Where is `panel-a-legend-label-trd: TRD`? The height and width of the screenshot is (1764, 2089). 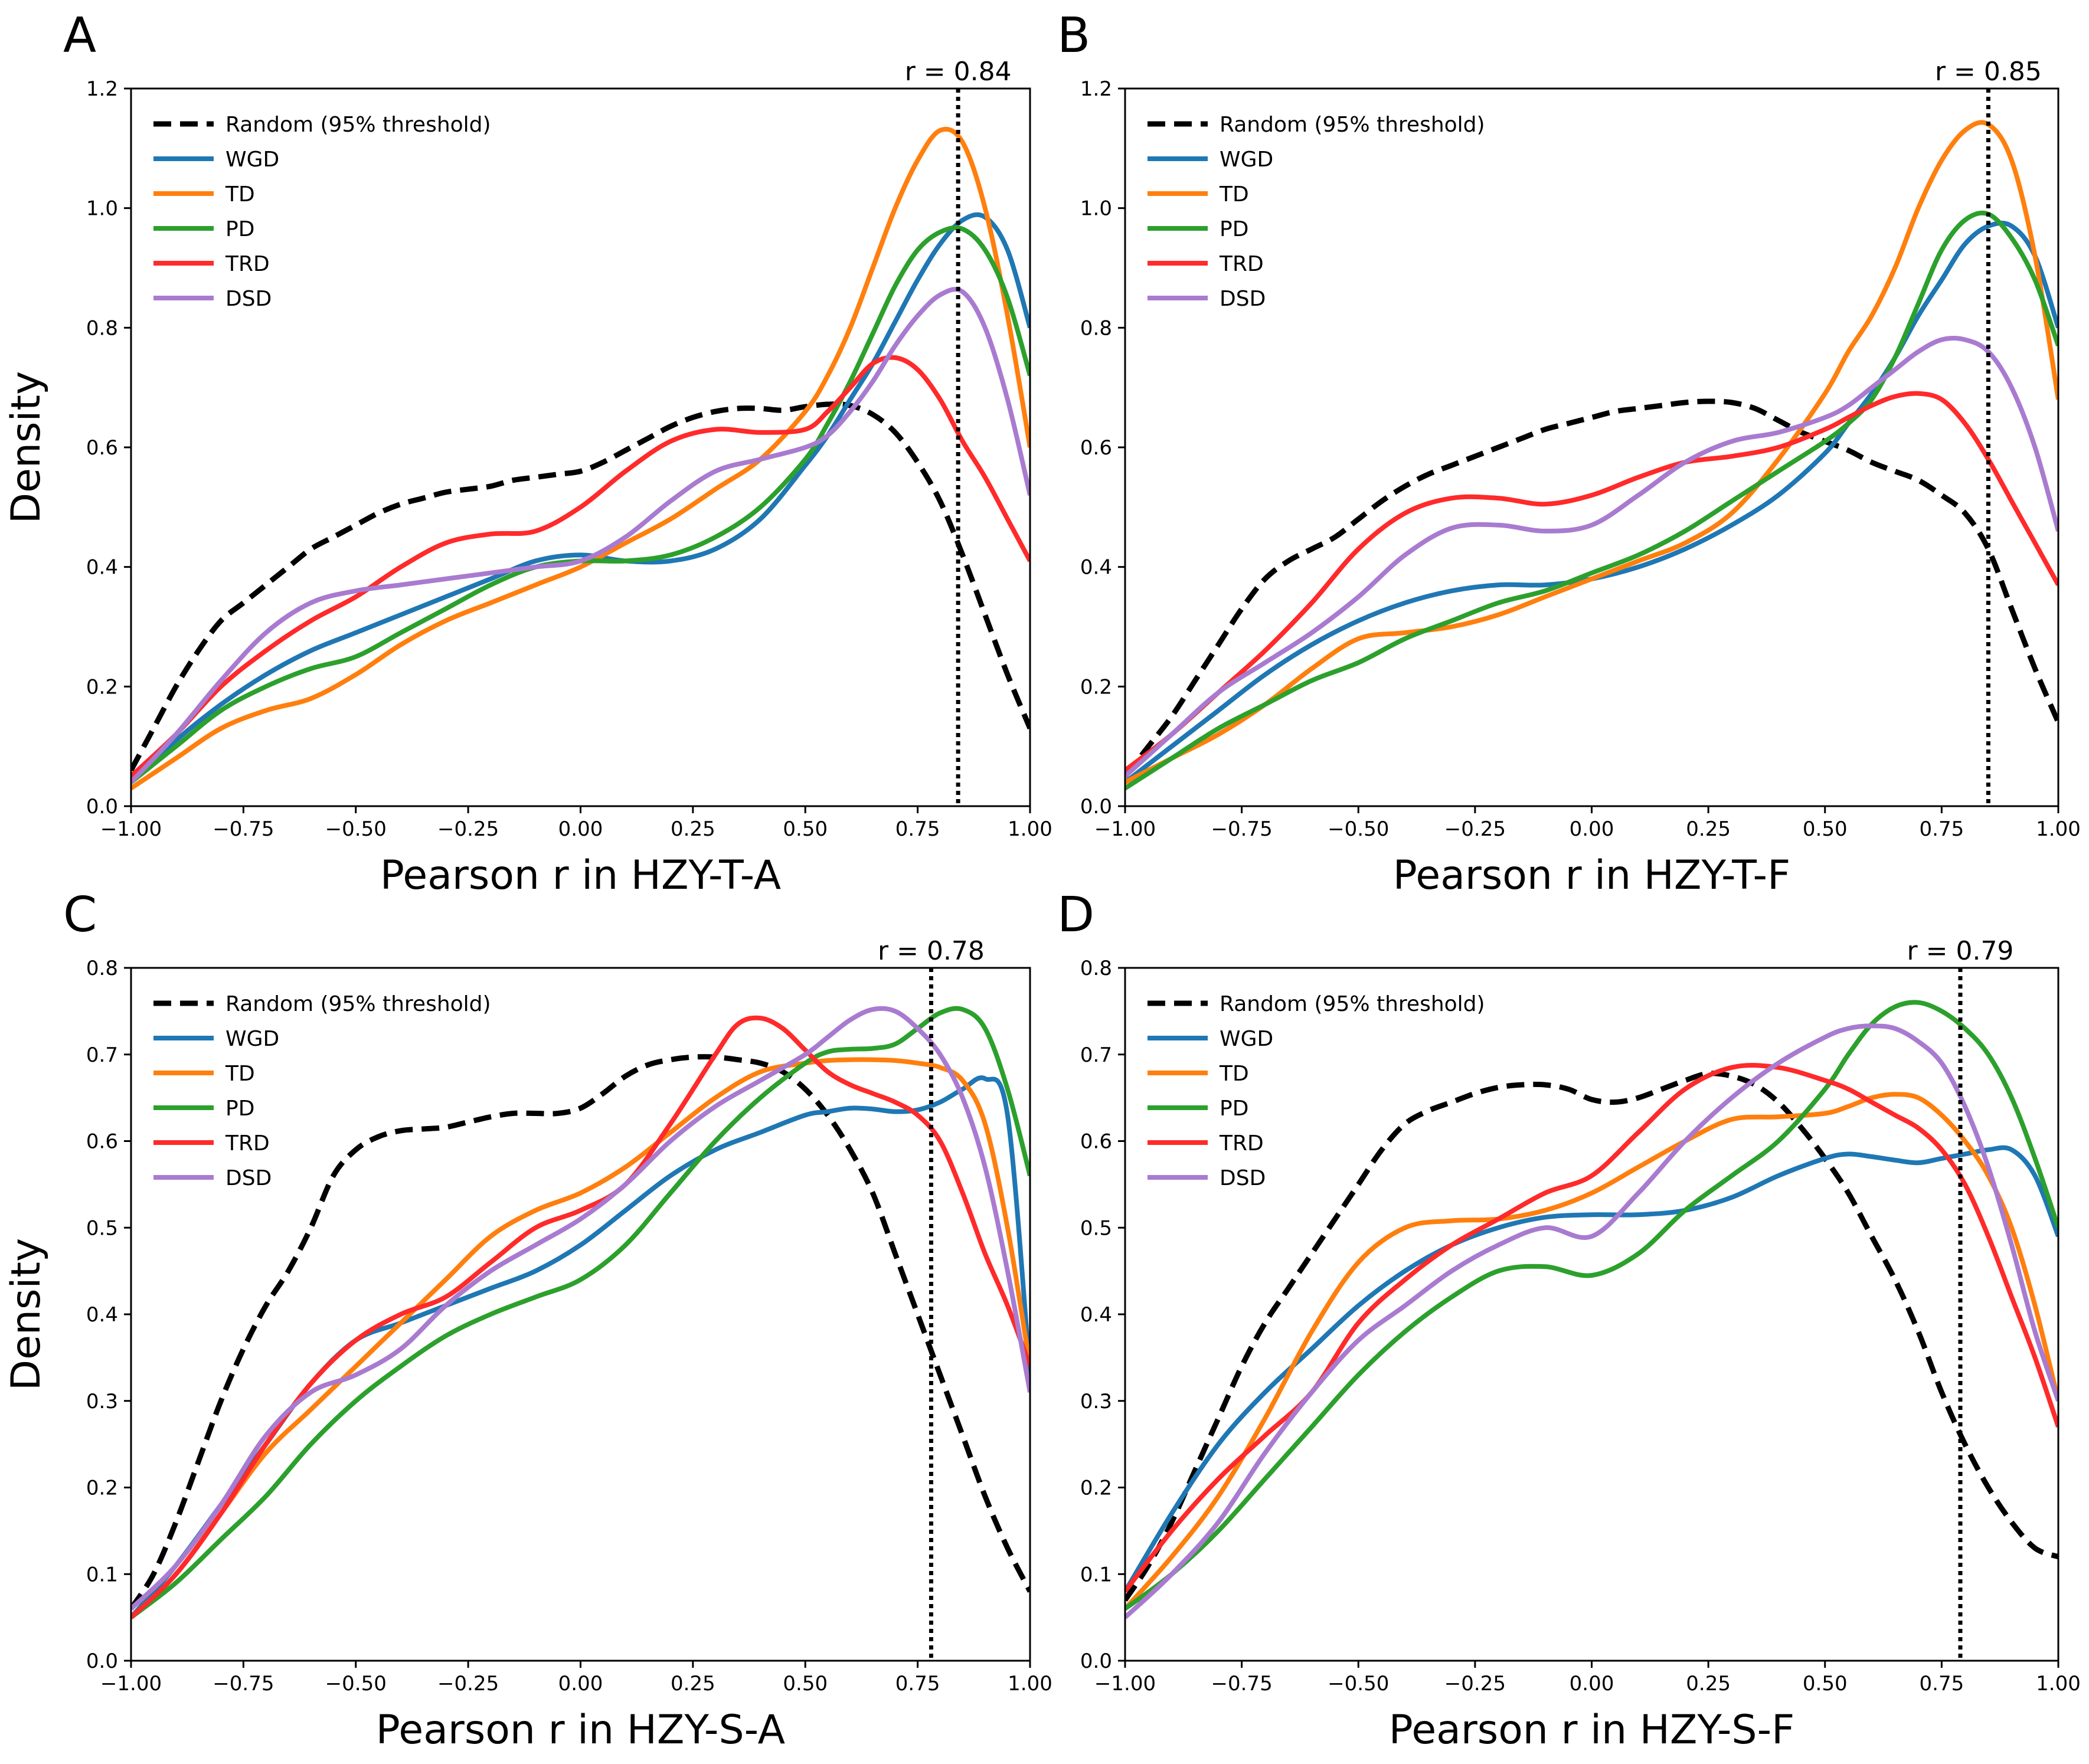
panel-a-legend-label-trd: TRD is located at coordinates (247, 264).